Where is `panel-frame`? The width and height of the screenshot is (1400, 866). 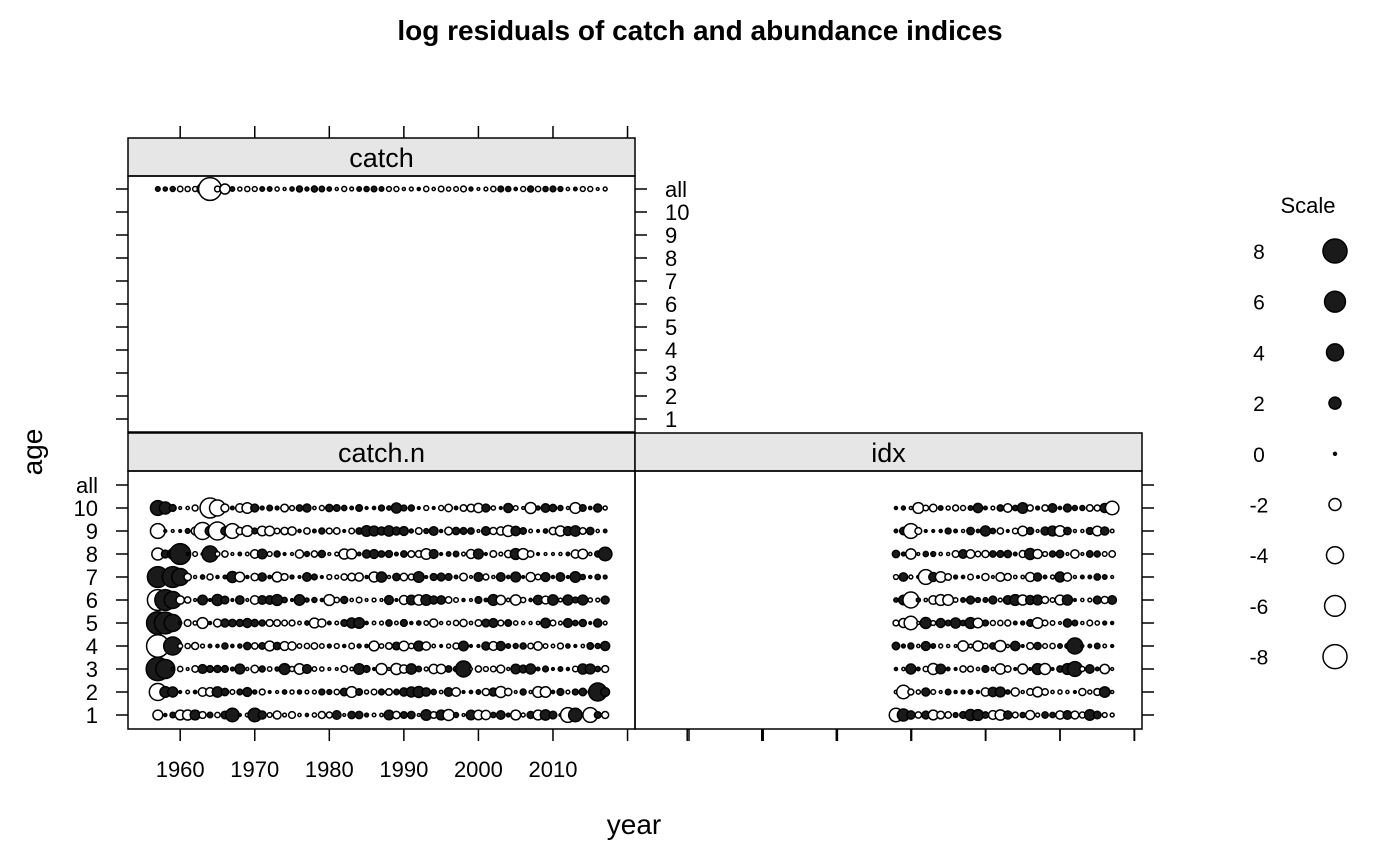 panel-frame is located at coordinates (381, 304).